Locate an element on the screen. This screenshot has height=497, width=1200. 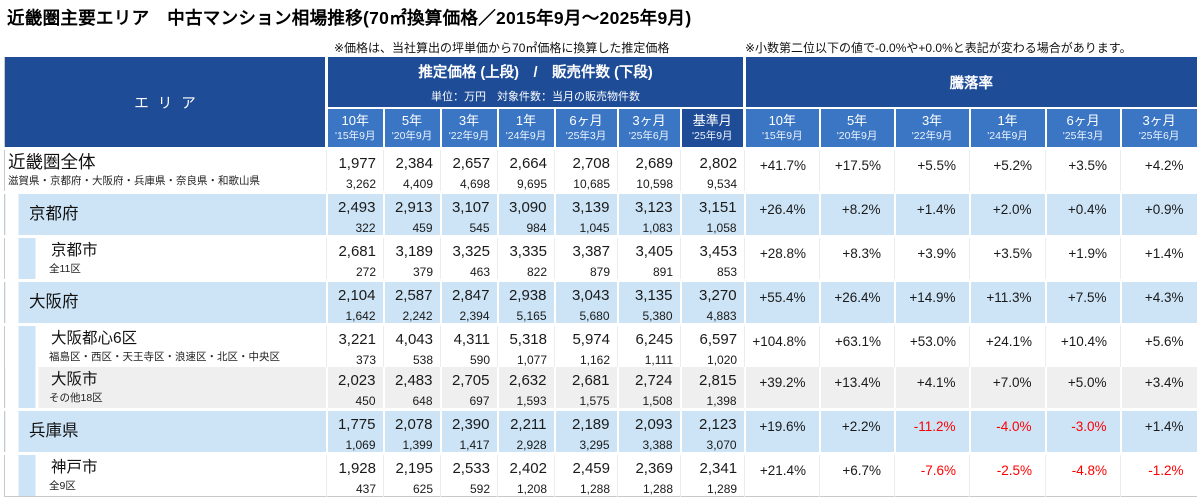
price-count-cell: 2,195 625 is located at coordinates (412, 474).